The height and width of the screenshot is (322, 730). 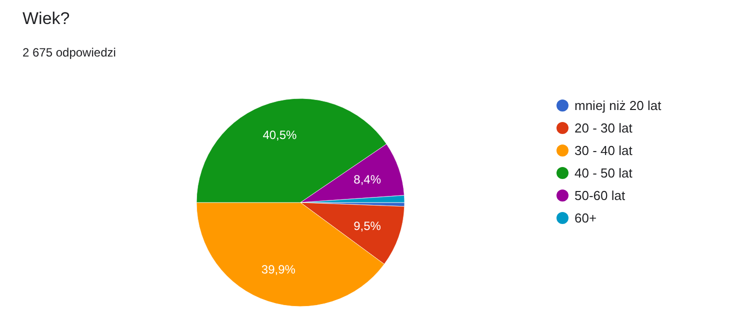 I want to click on legend-label: 50-60 lat, so click(x=600, y=195).